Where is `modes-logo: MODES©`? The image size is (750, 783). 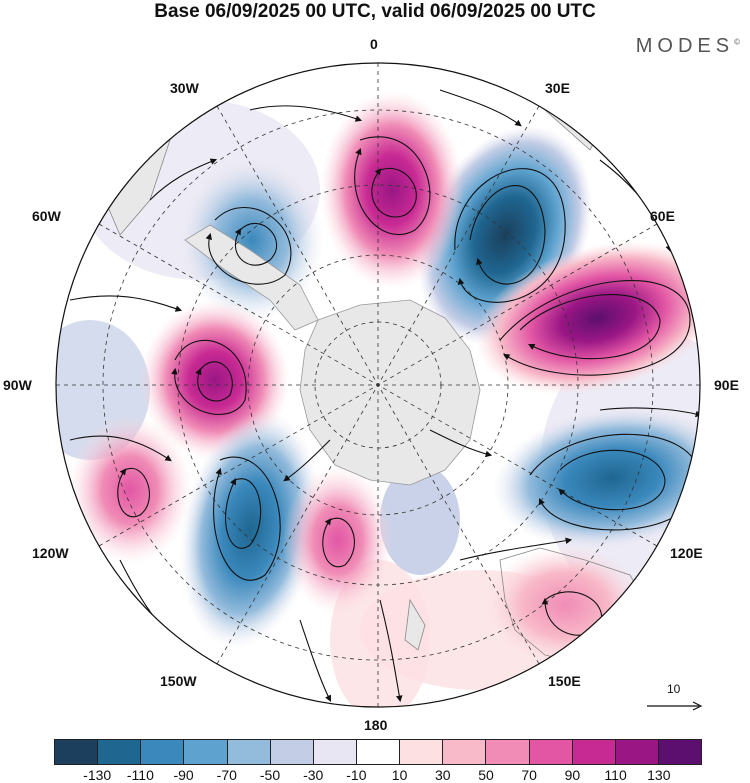 modes-logo: MODES© is located at coordinates (688, 46).